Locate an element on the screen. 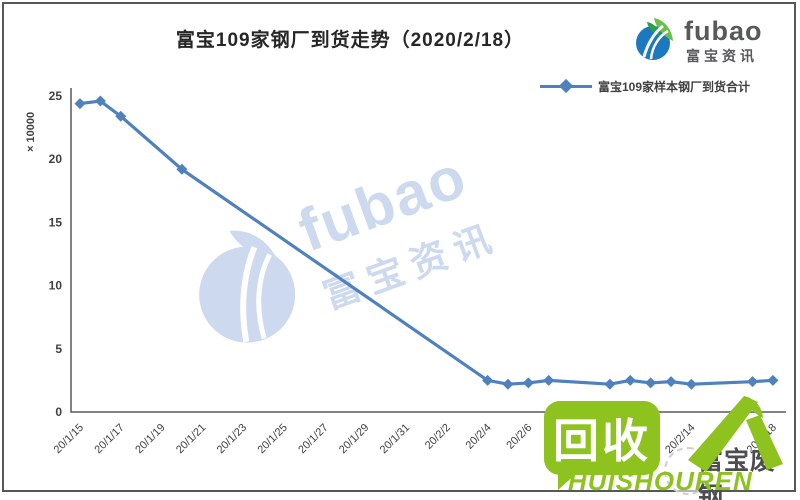  x-tick-label: 20/2/6 is located at coordinates (519, 437).